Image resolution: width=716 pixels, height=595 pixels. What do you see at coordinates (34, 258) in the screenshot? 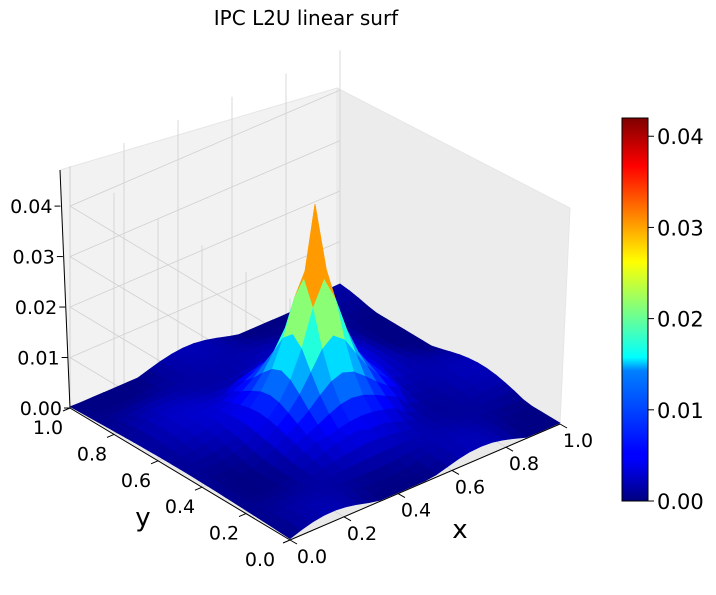
I see `z-tick-label: 0.03` at bounding box center [34, 258].